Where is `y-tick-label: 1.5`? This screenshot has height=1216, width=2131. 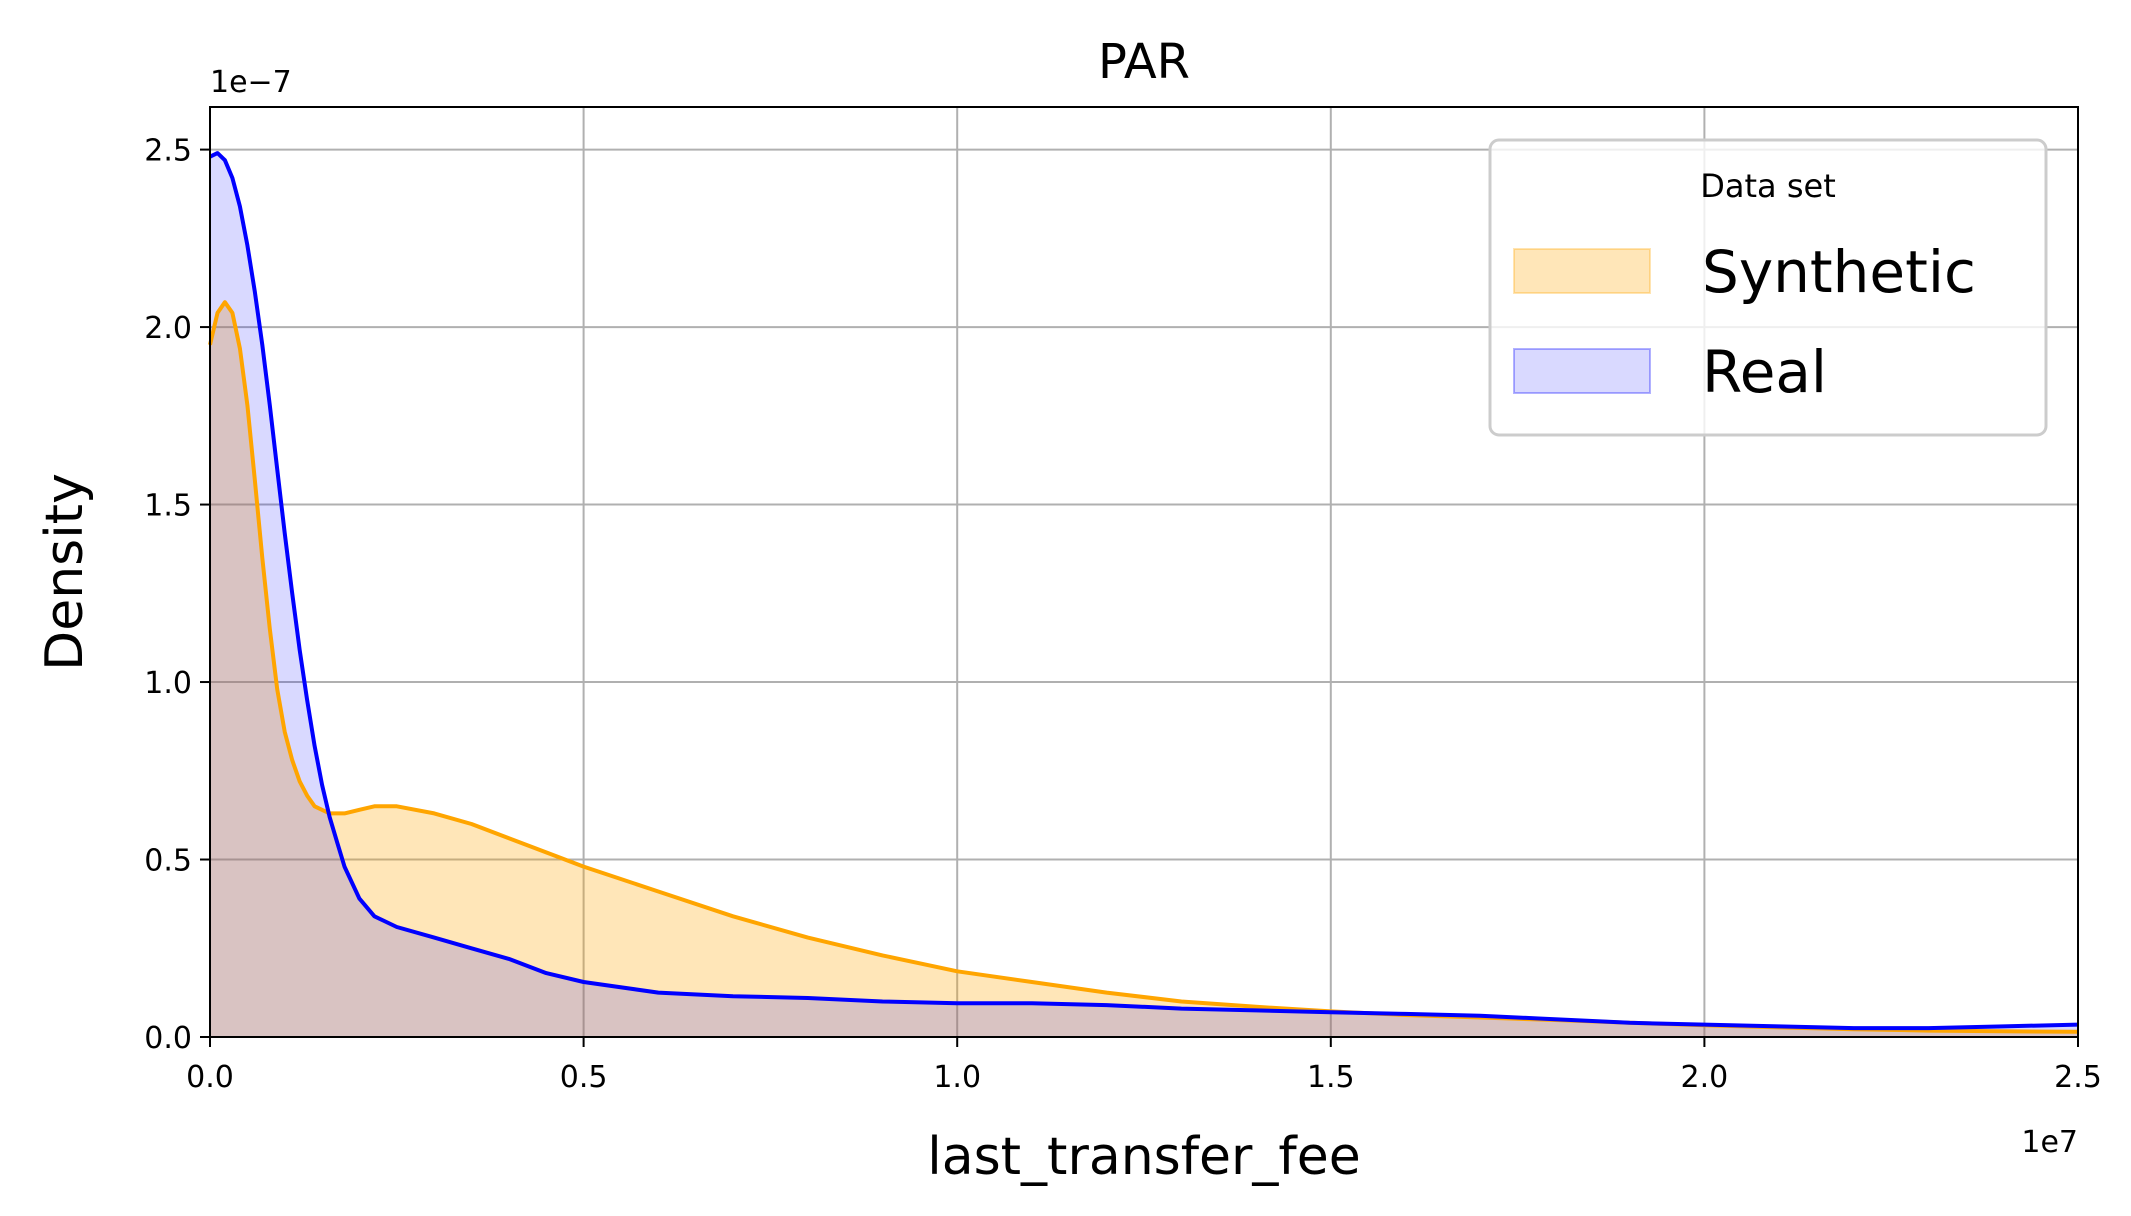
y-tick-label: 1.5 is located at coordinates (168, 506).